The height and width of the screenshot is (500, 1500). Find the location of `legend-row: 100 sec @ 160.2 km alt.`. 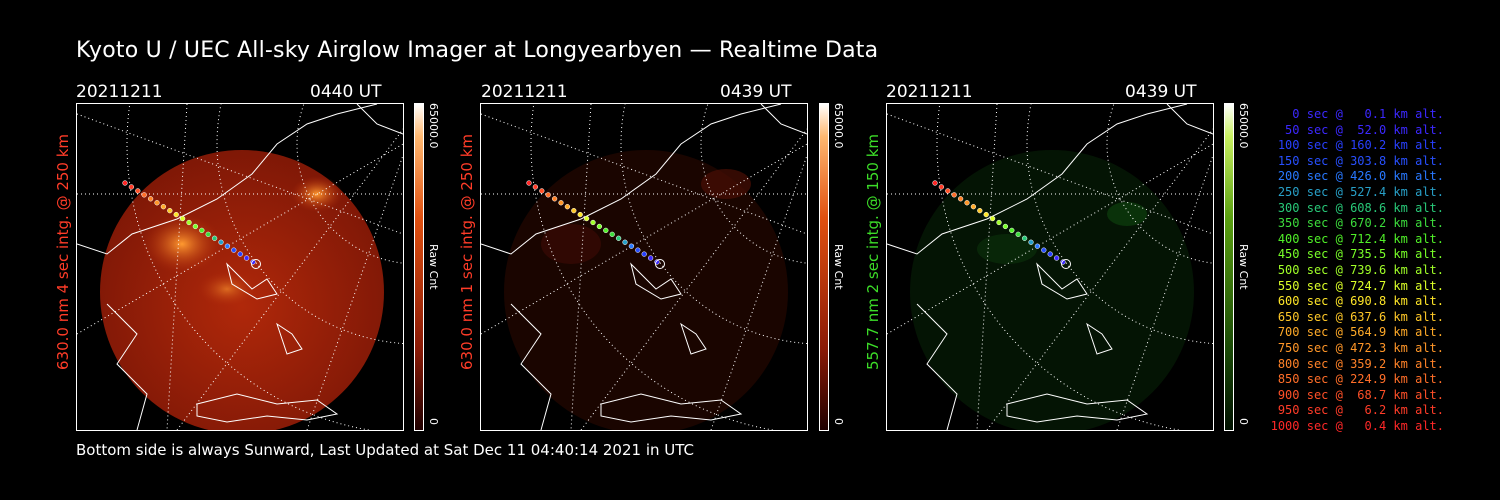

legend-row: 100 sec @ 160.2 km alt. is located at coordinates (1360, 145).